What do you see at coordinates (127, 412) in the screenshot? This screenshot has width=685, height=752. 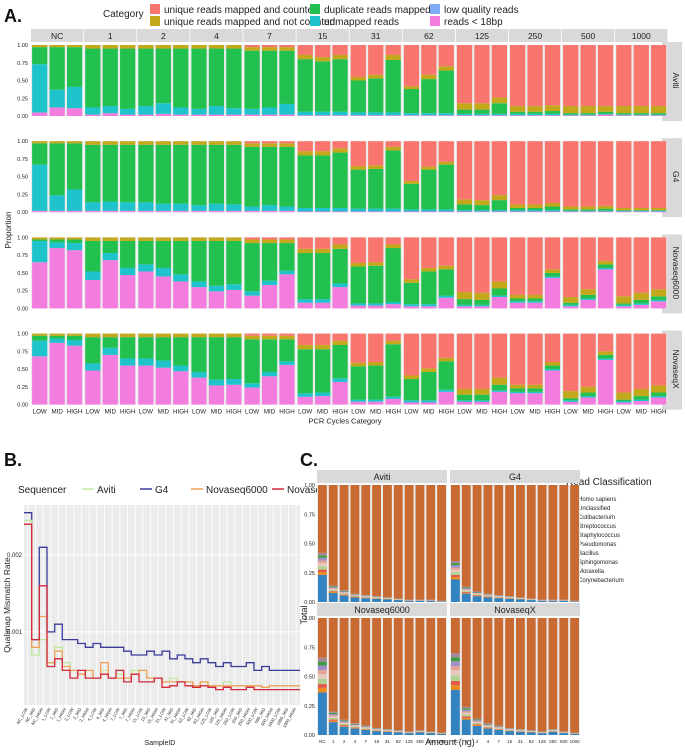 I see `panel-a-xtick: HIGH` at bounding box center [127, 412].